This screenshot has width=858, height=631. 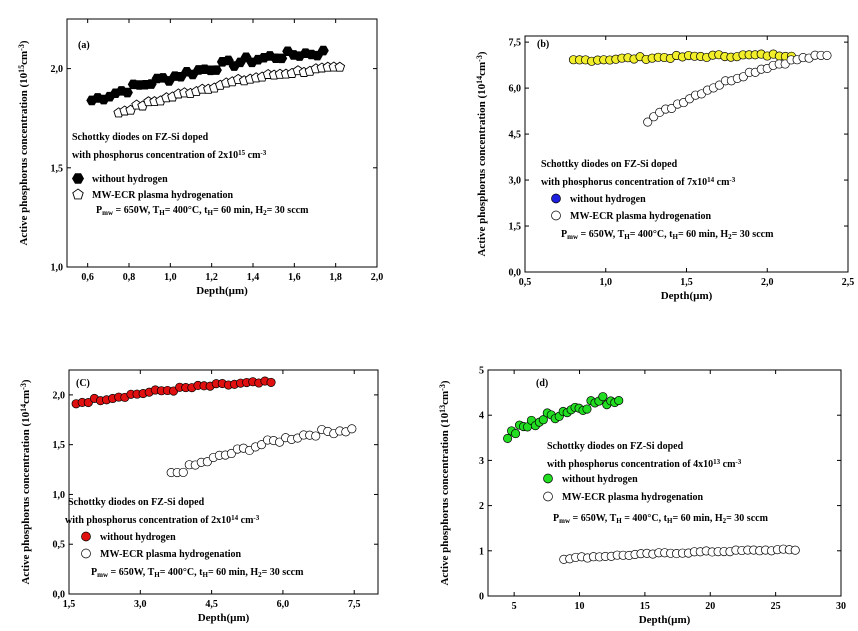 I want to click on x-tick-label: 15, so click(x=645, y=606).